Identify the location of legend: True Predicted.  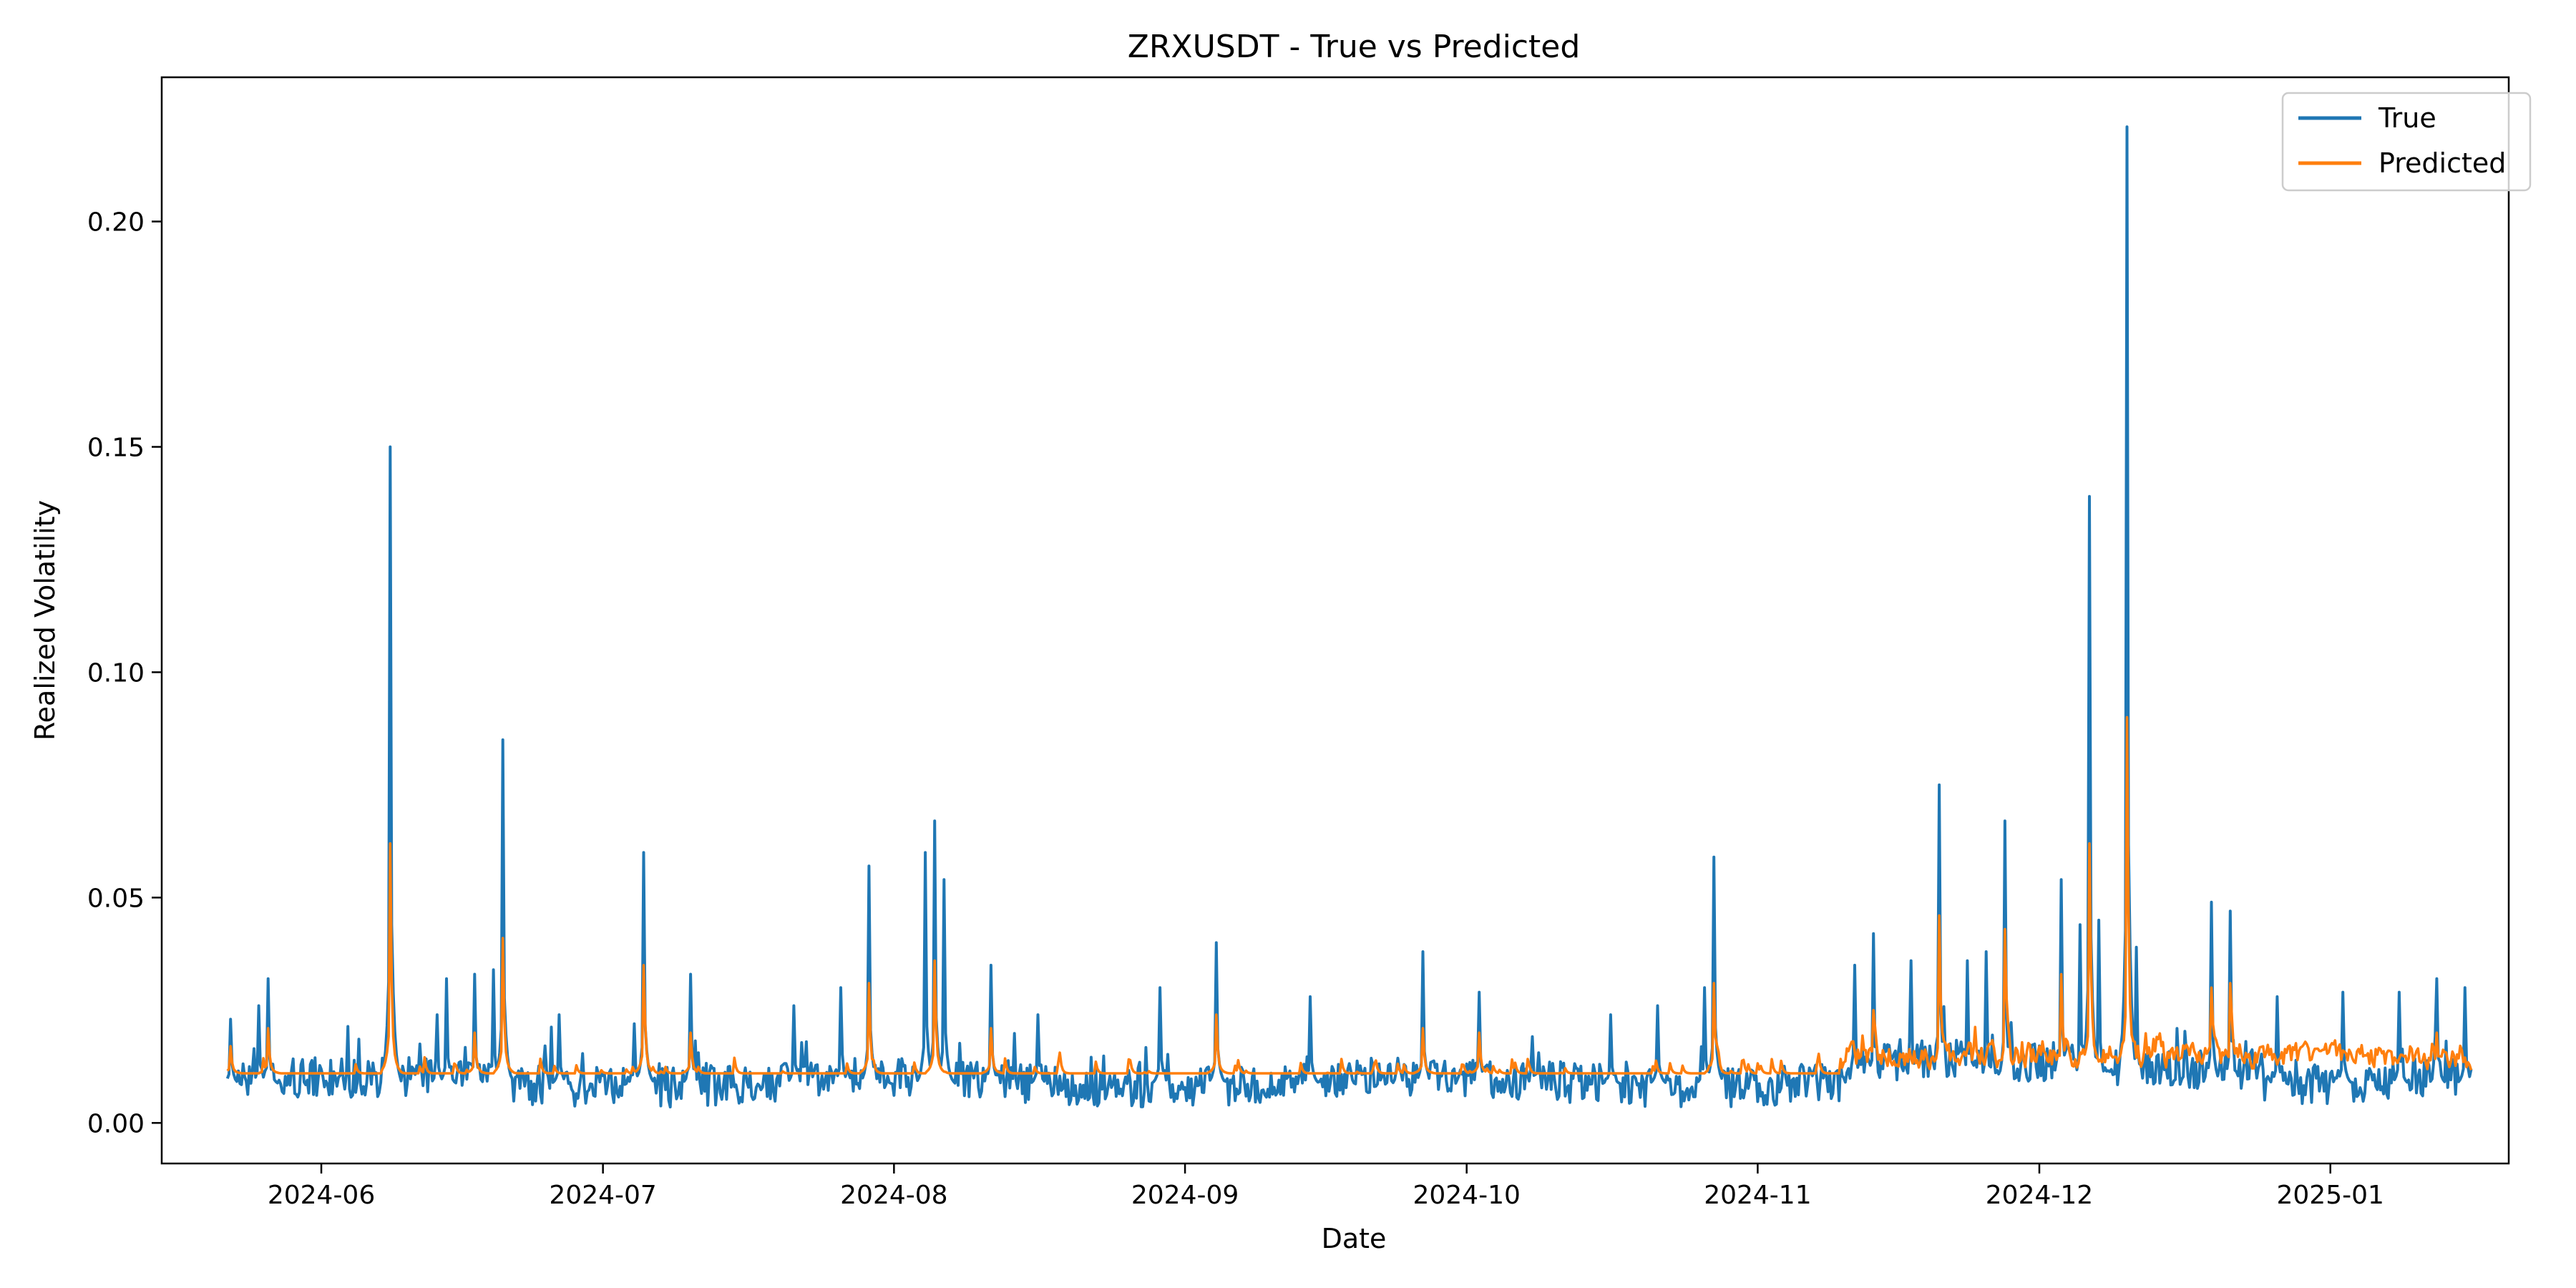
(2406, 142).